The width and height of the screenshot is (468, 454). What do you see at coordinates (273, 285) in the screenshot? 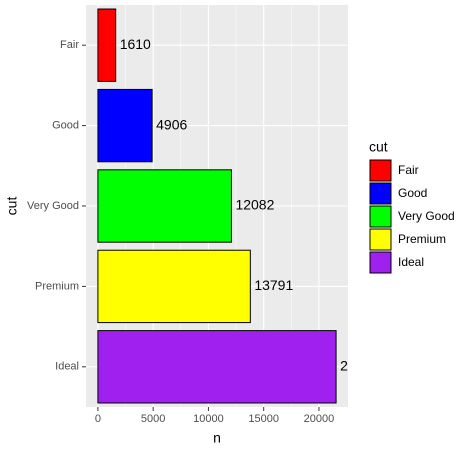
I see `value-label: 13791` at bounding box center [273, 285].